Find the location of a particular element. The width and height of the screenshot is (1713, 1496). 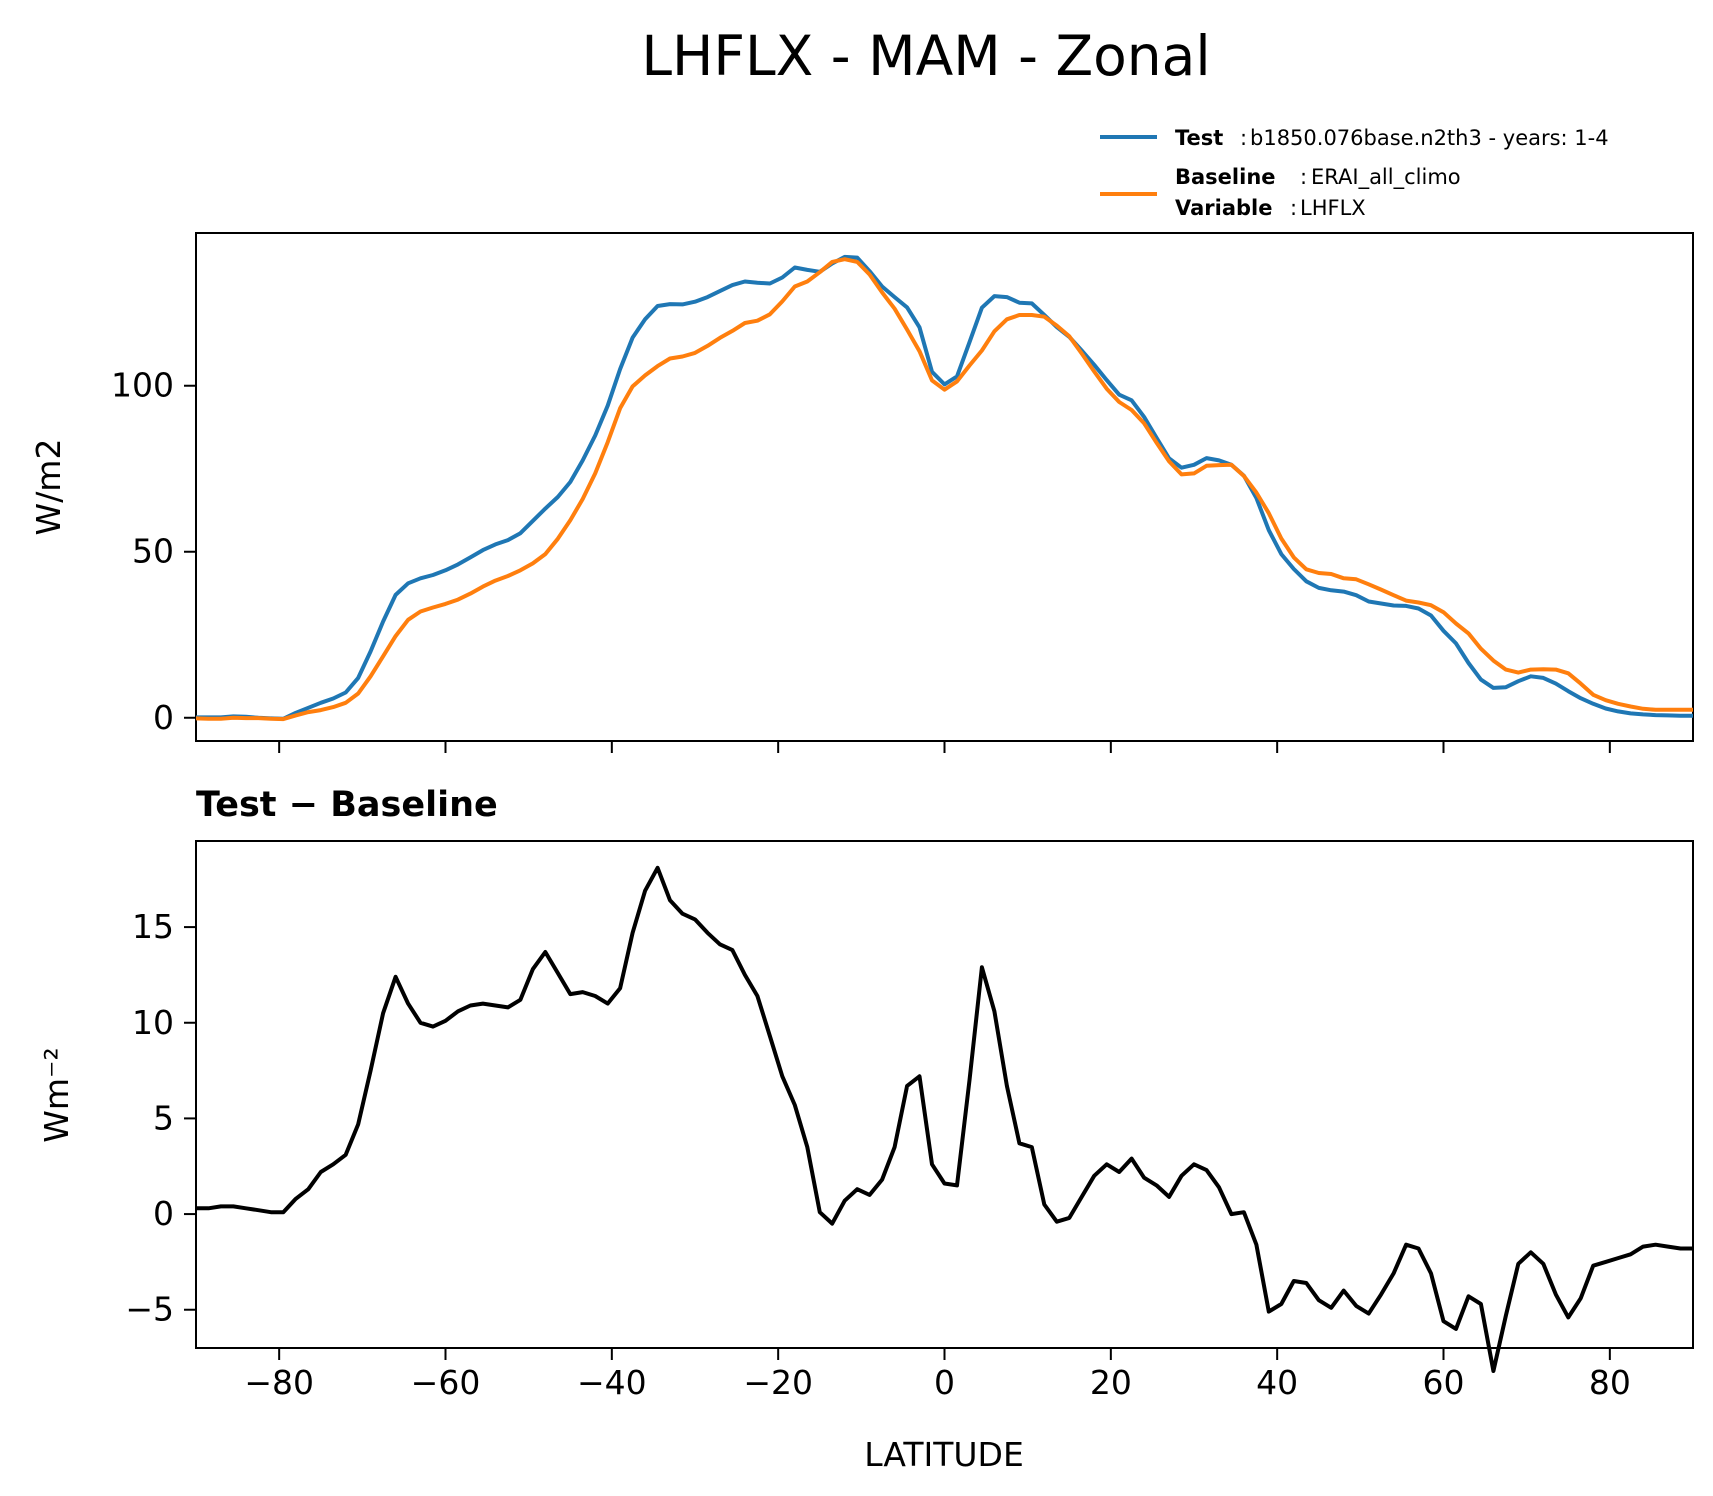

y-tick-label: 50 is located at coordinates (153, 551).